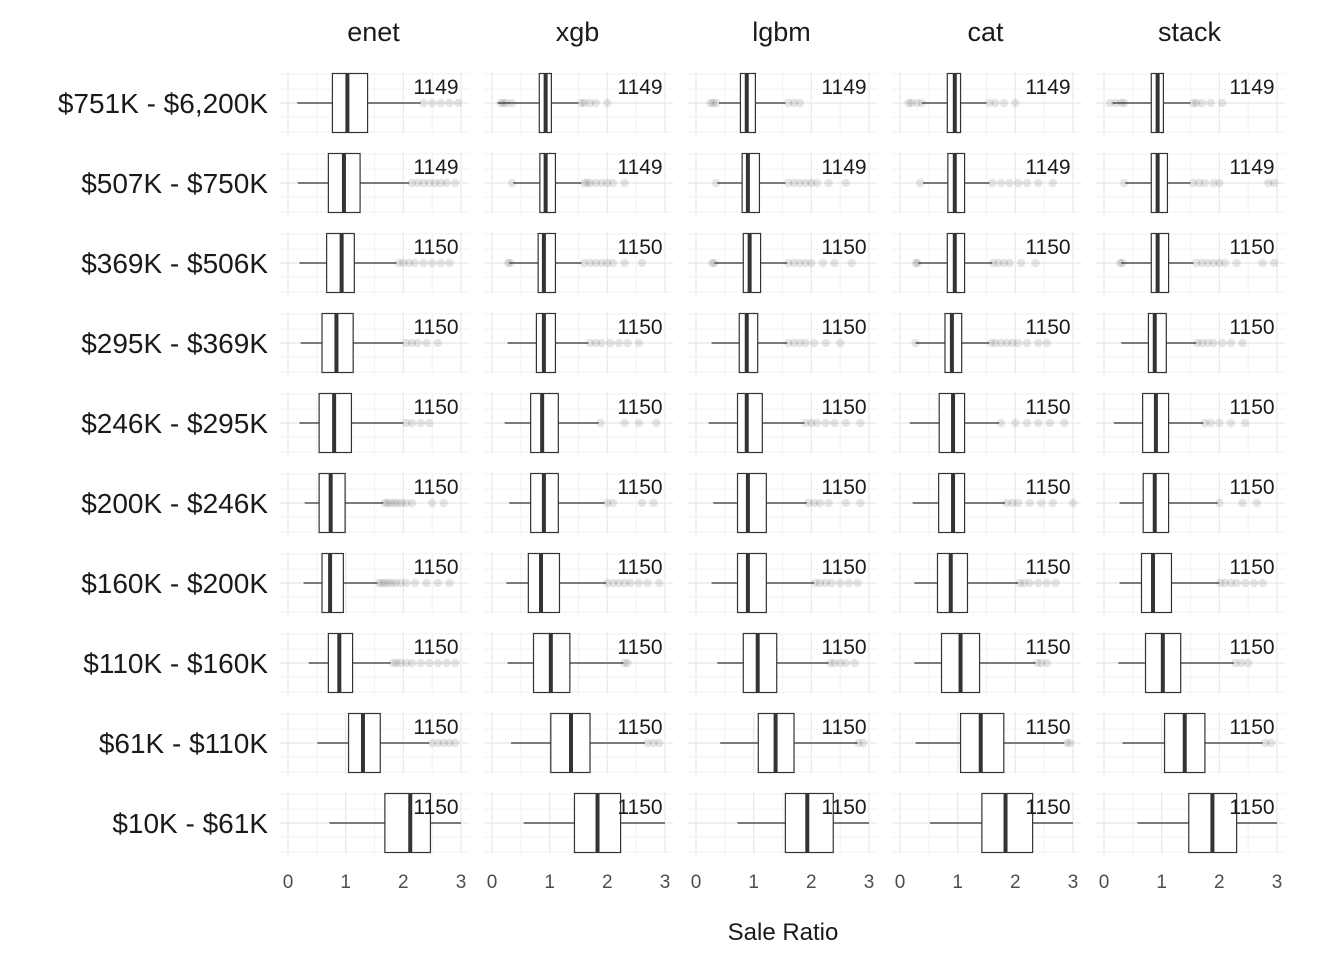 The width and height of the screenshot is (1344, 965). Describe the element at coordinates (578, 183) in the screenshot. I see `panel-xgb-1: 1149` at that location.